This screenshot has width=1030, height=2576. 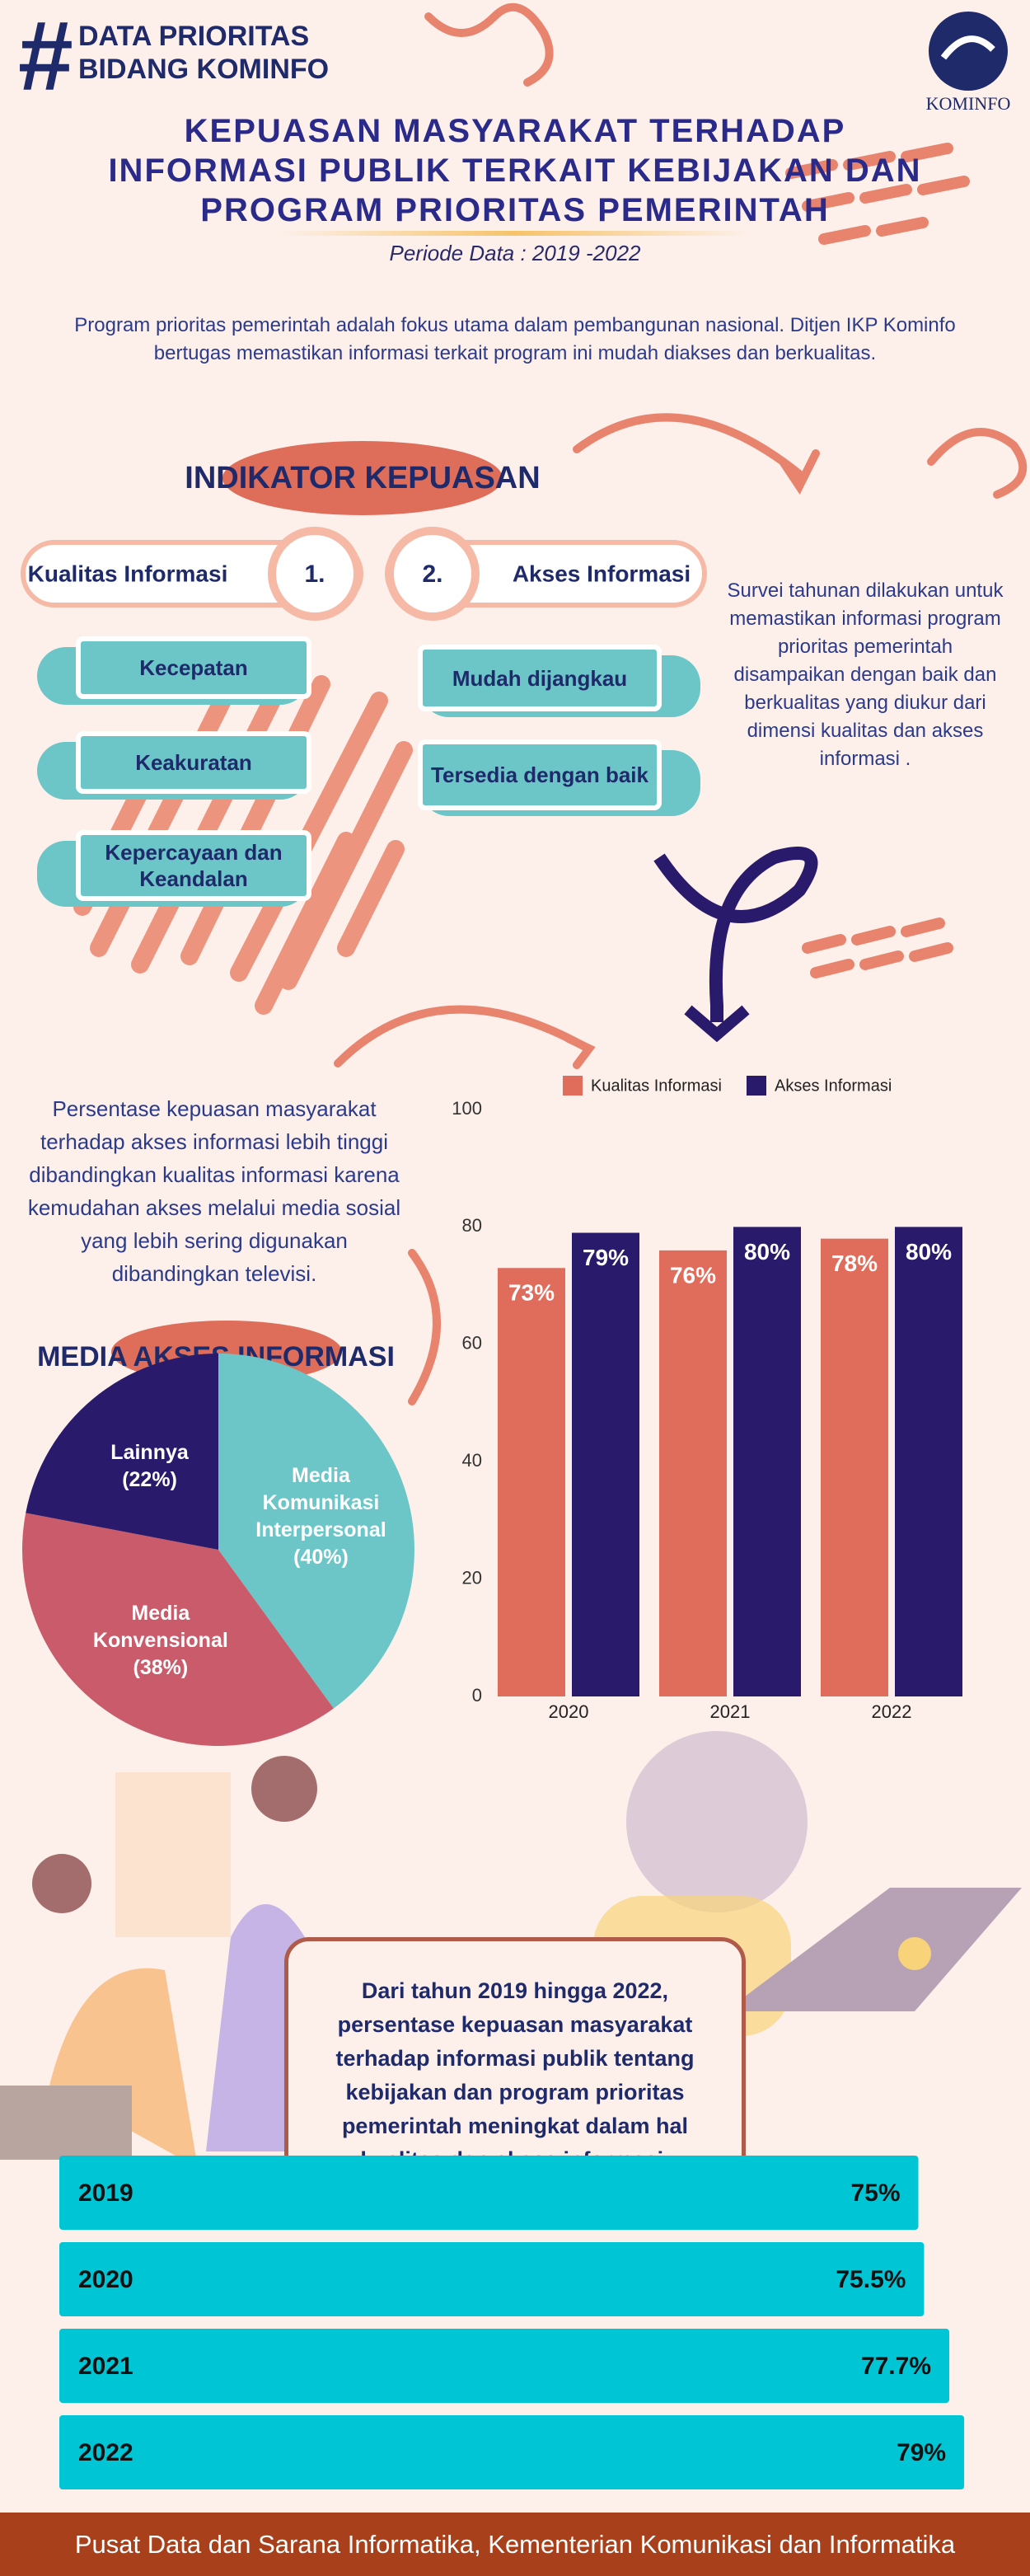 I want to click on indicator-item: Tersedia dengan baik, so click(x=539, y=775).